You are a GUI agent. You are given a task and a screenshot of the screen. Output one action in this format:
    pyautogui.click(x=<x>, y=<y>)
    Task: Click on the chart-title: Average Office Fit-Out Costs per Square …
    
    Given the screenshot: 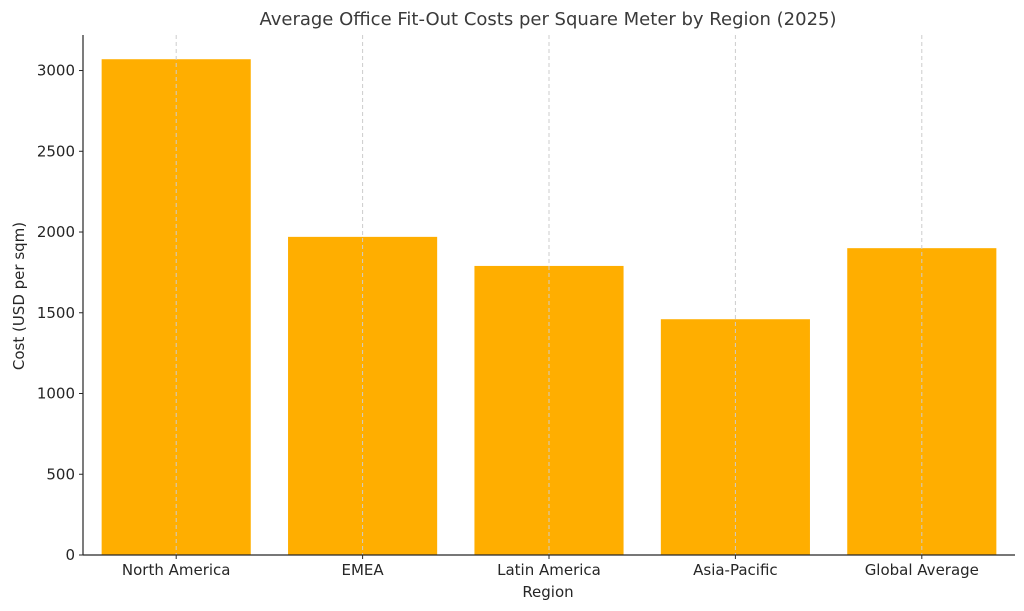 What is the action you would take?
    pyautogui.click(x=547, y=19)
    